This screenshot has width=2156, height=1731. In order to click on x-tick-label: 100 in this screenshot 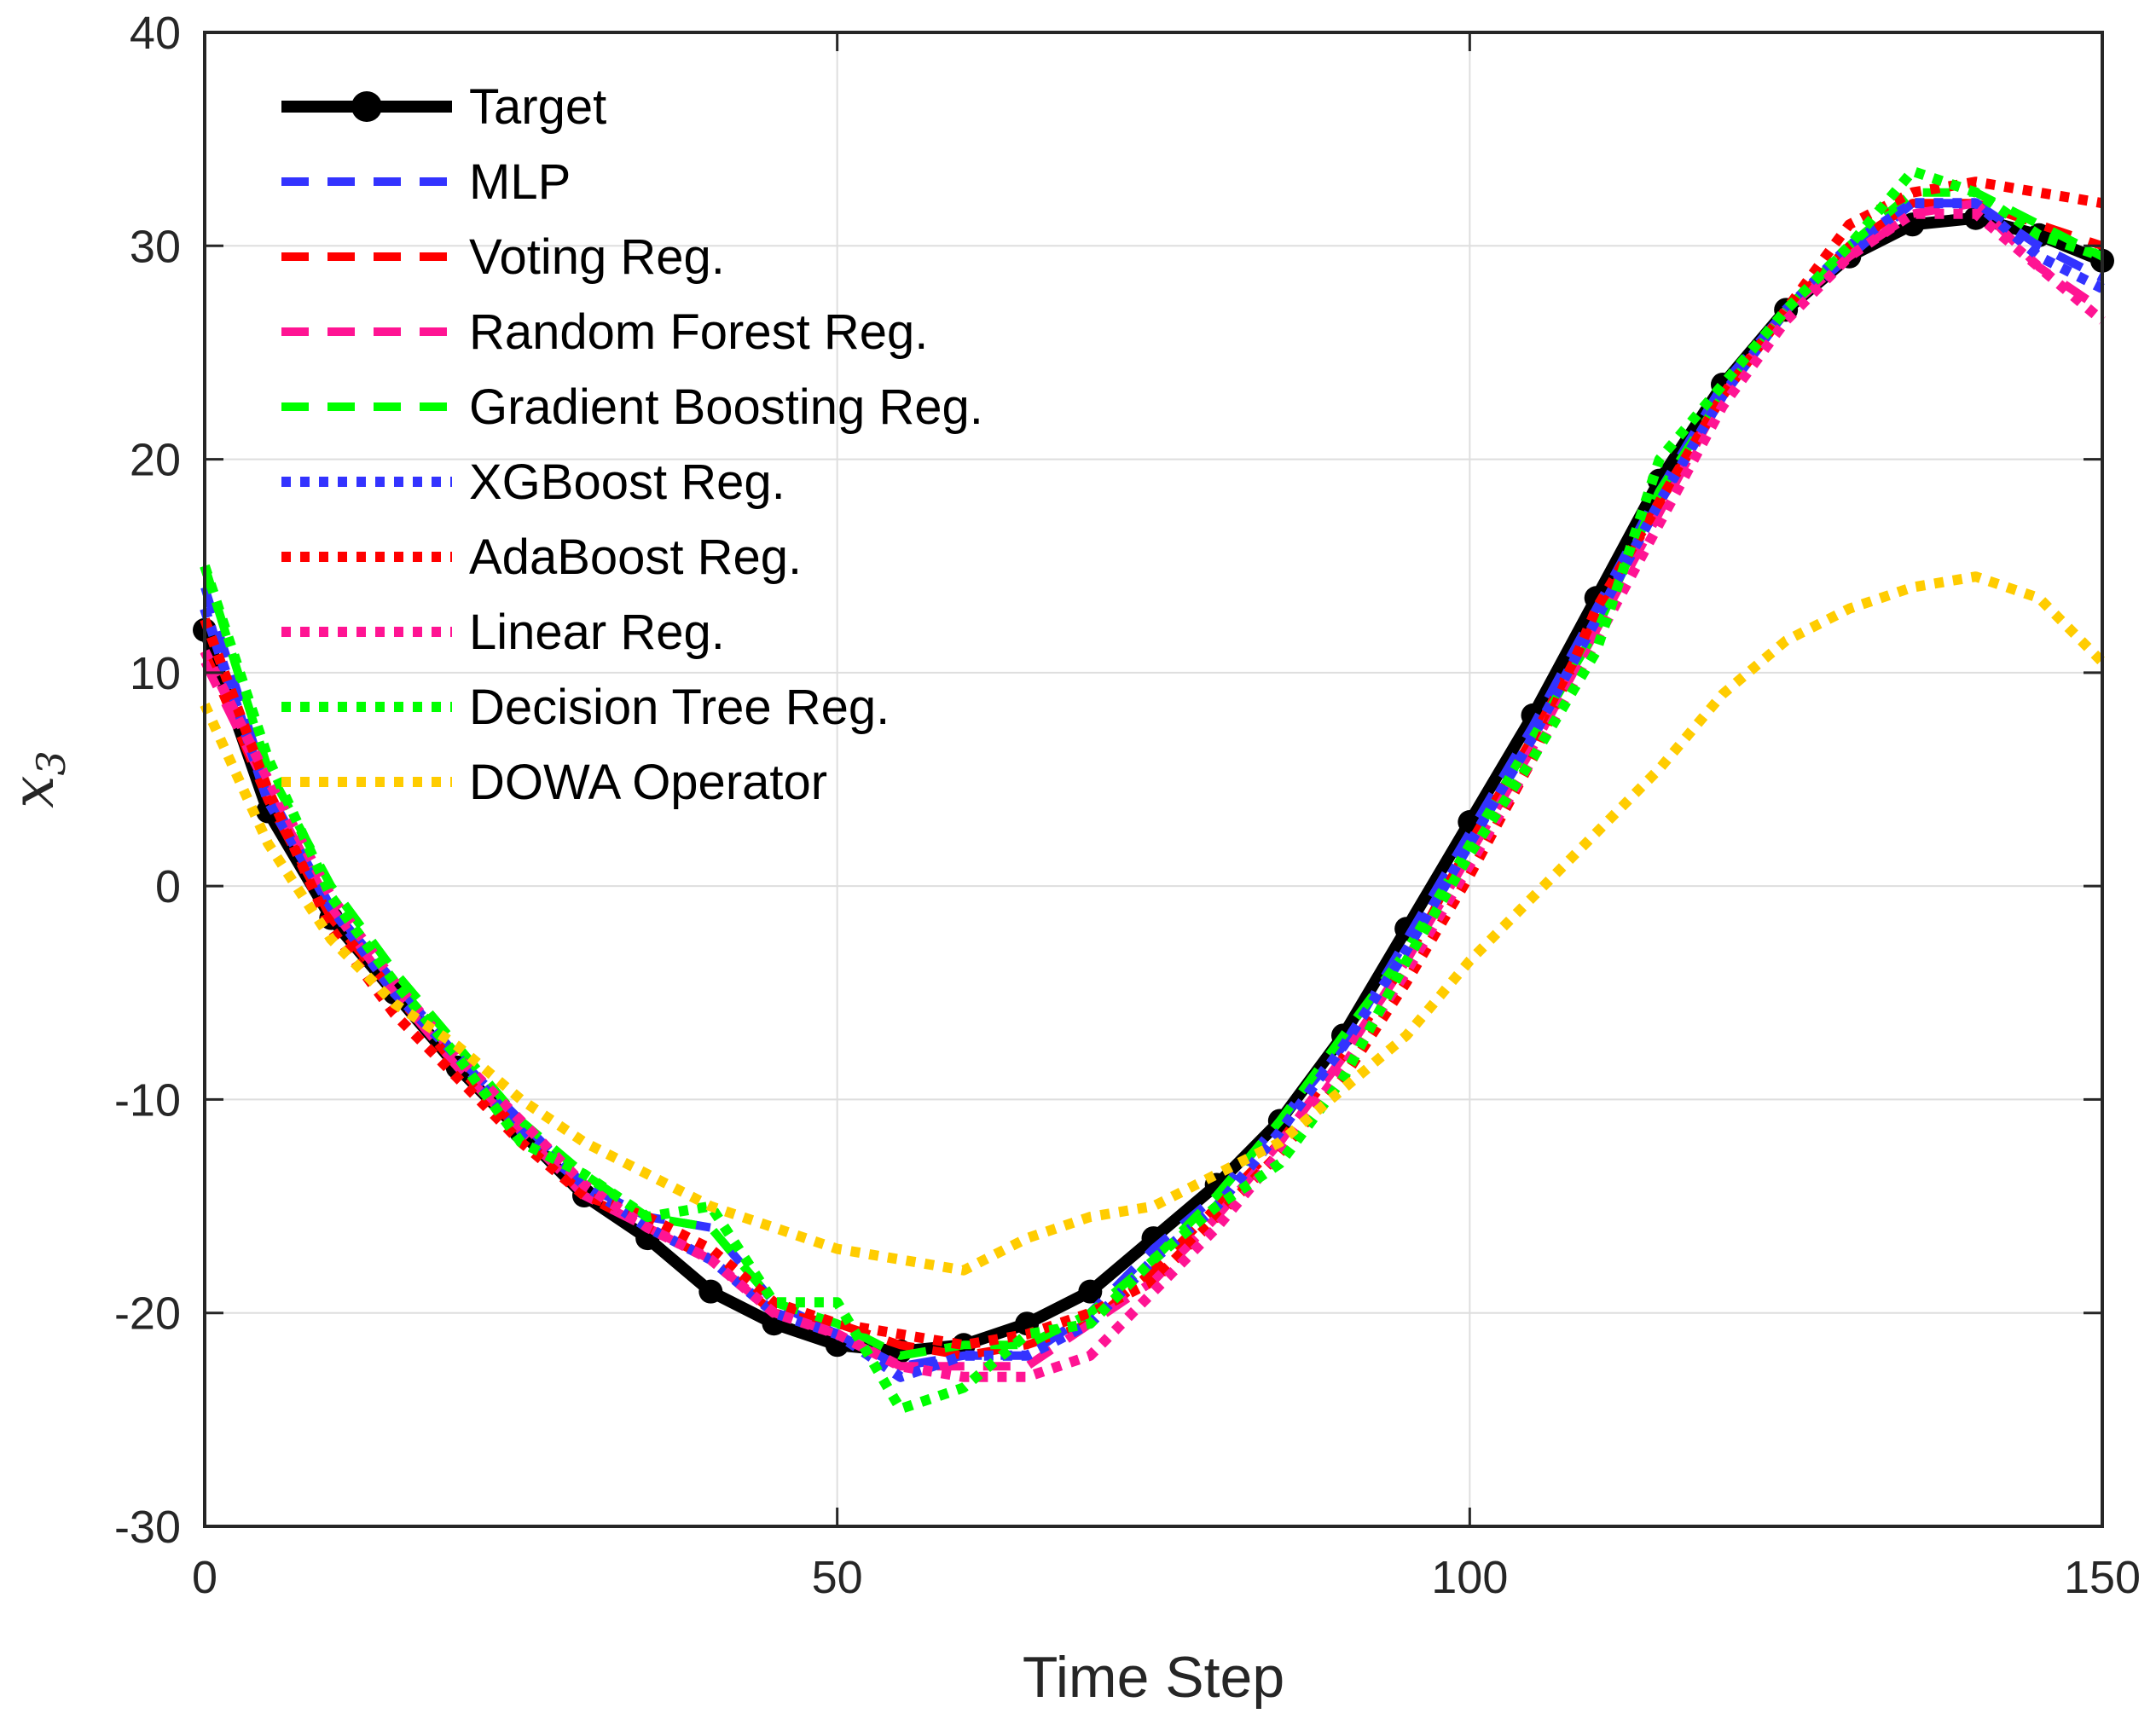, I will do `click(1469, 1577)`.